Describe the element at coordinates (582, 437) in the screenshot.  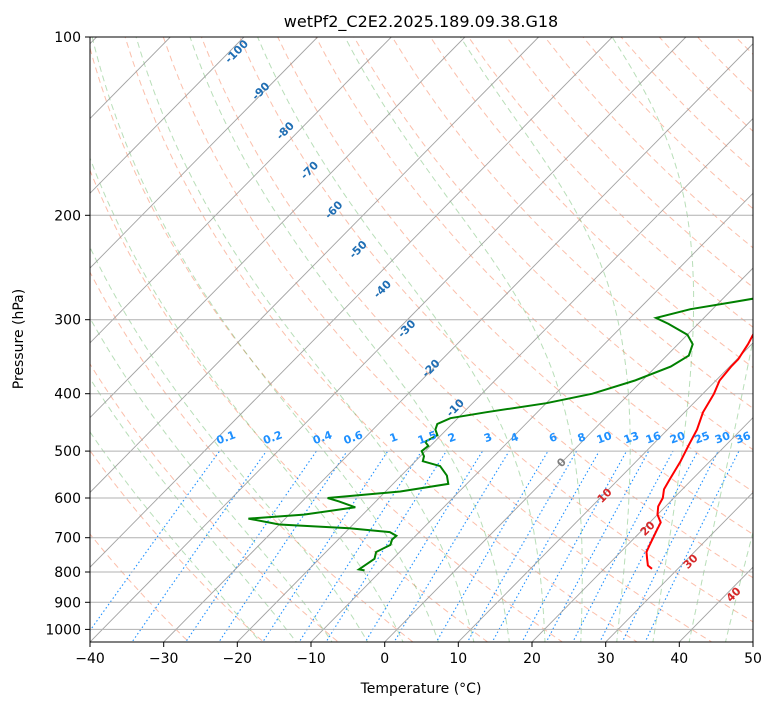
I see `mixing-ratio-label: 8` at that location.